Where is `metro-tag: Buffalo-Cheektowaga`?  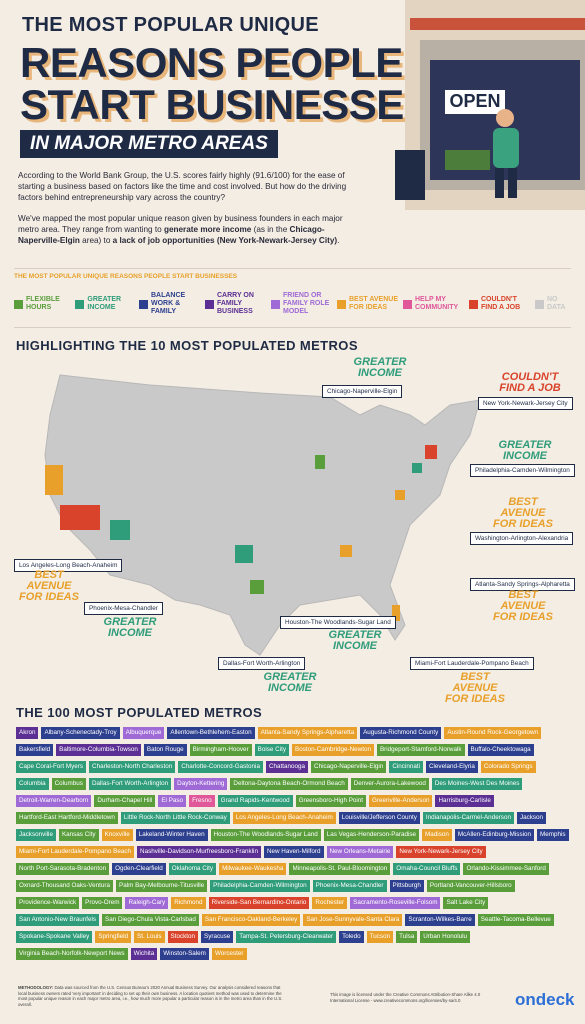
metro-tag: Buffalo-Cheektowaga is located at coordinates (500, 750).